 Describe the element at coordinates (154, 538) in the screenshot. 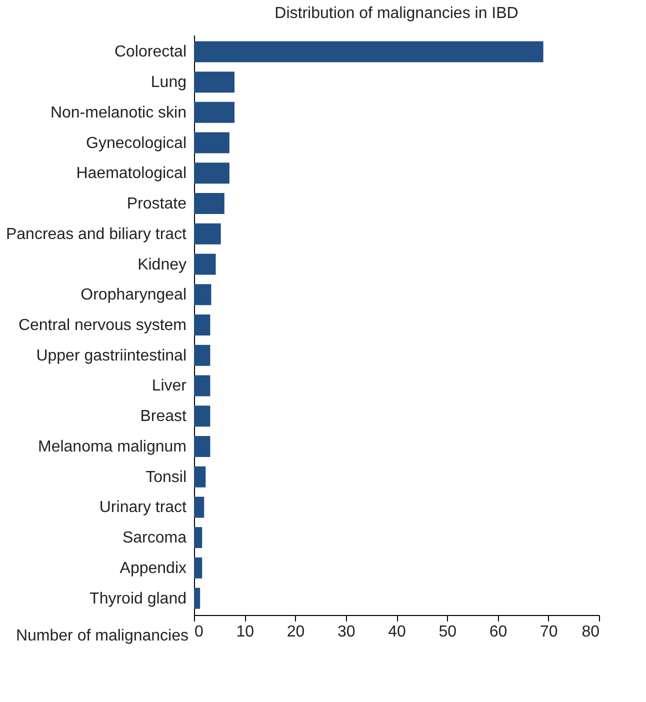

I see `y-tick-label: Sarcoma` at that location.